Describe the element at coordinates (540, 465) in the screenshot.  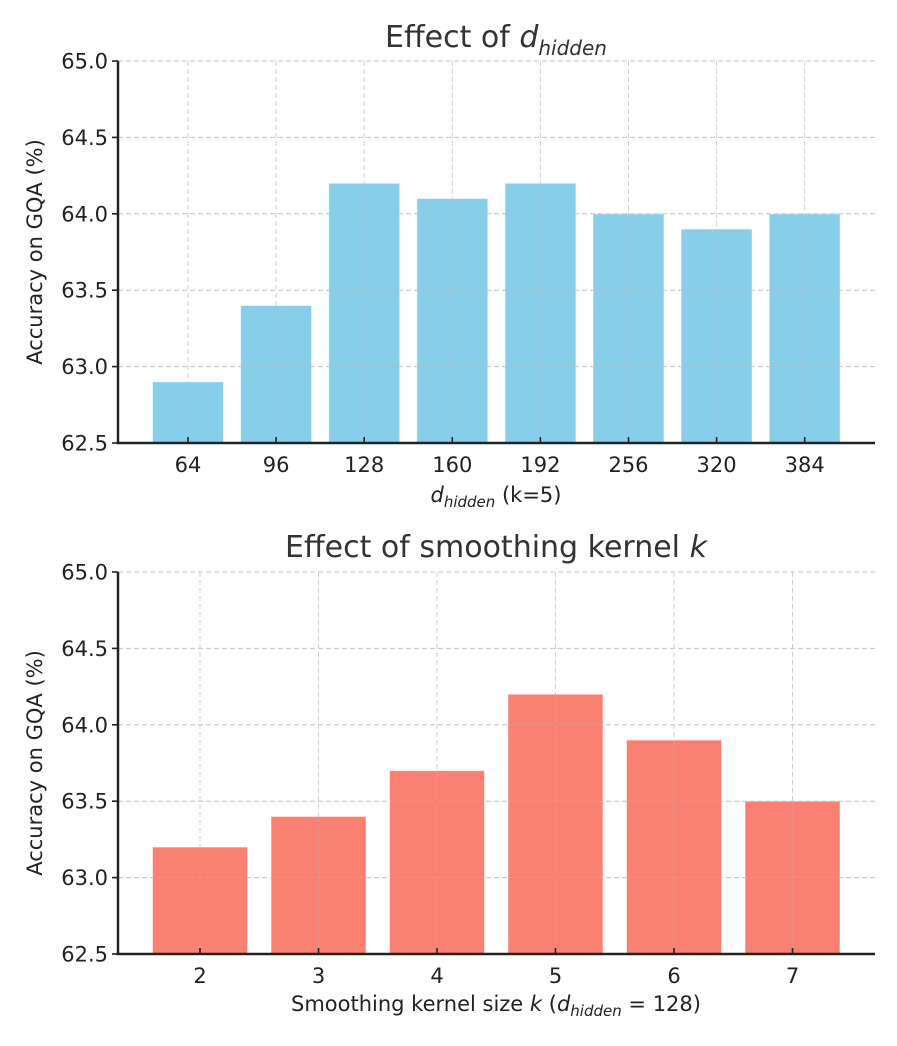
I see `x-tick-label: 192` at that location.